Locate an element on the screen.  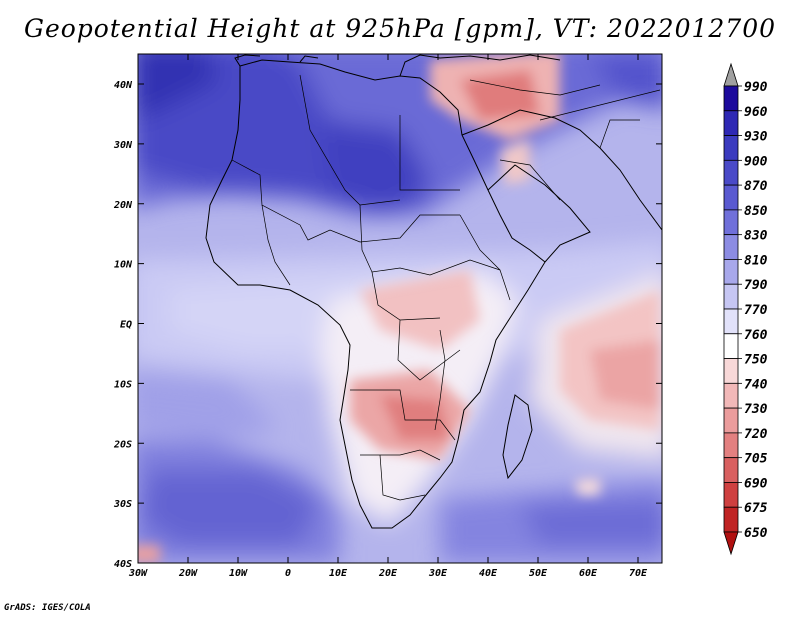
lon-label: 30W is located at coordinates (138, 573).